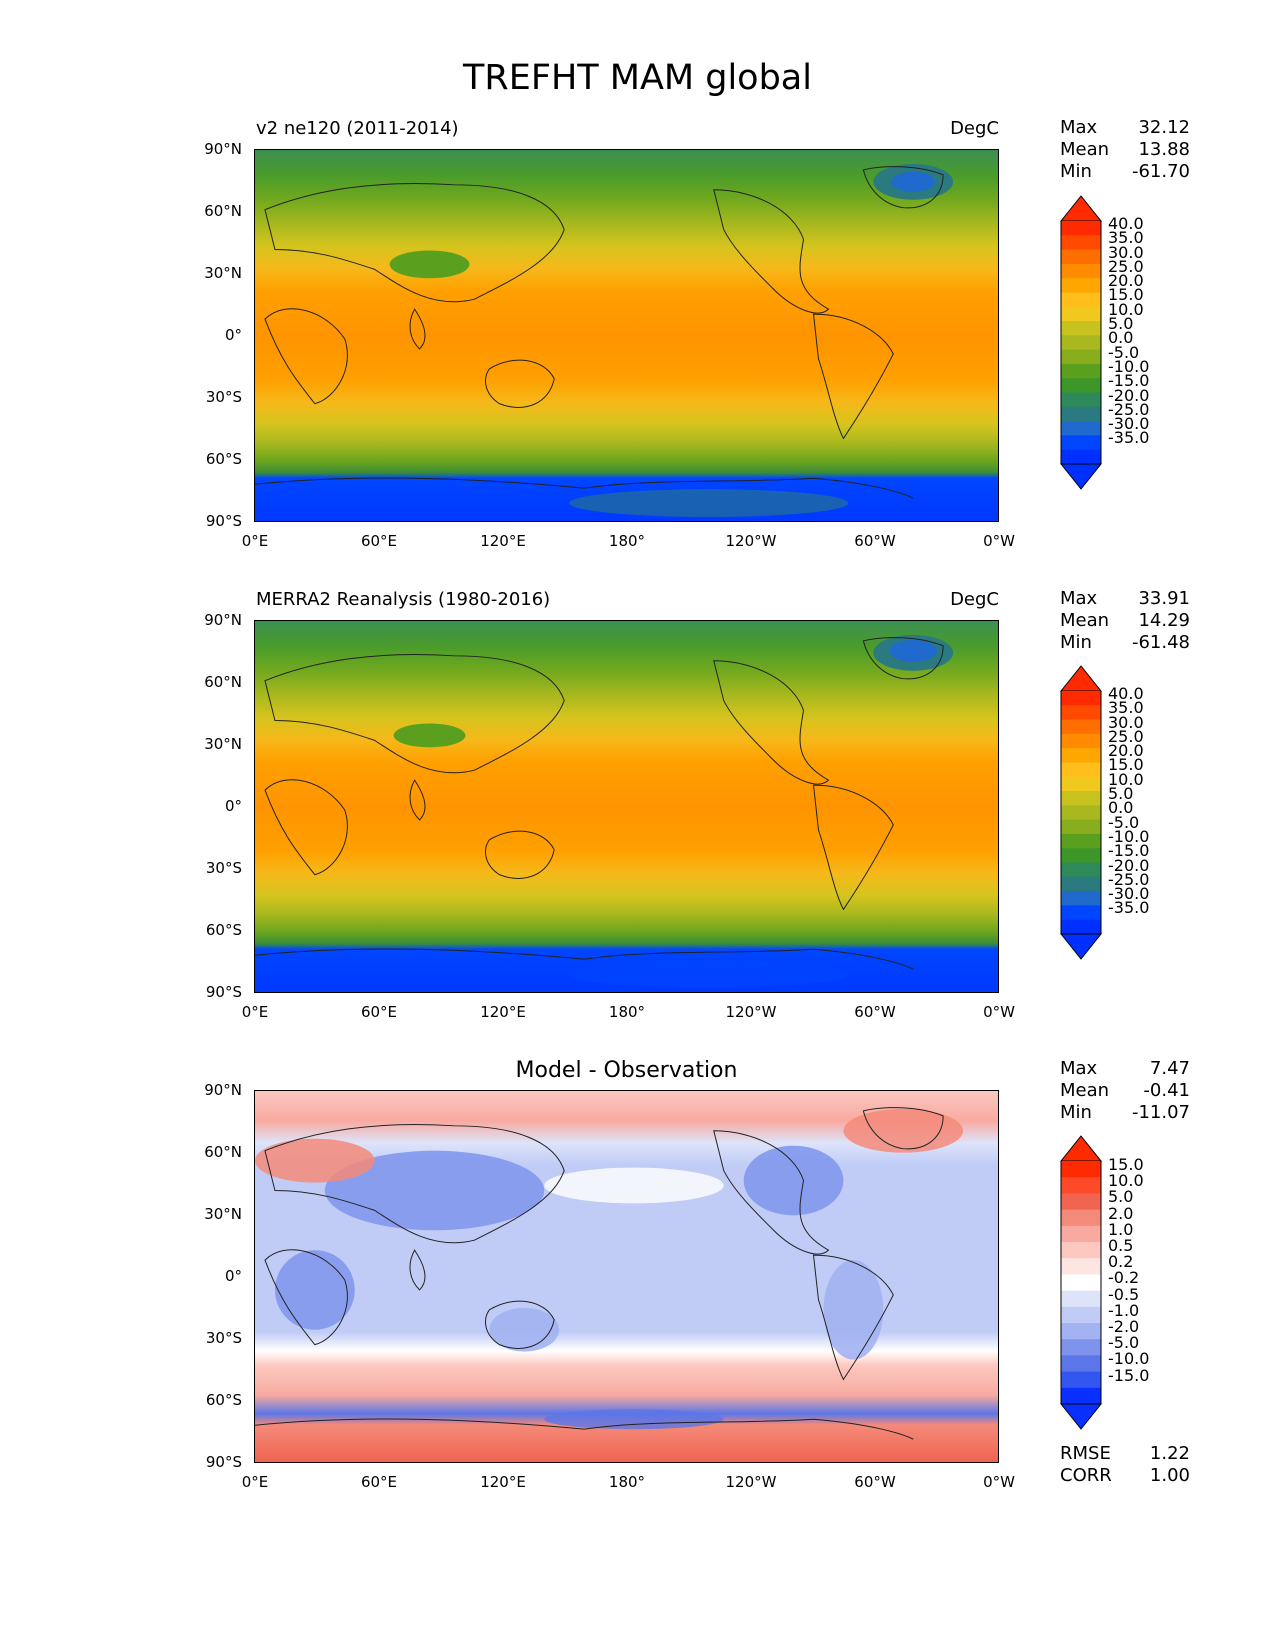 The image size is (1275, 1650). What do you see at coordinates (1079, 598) in the screenshot?
I see `stat-label: Max` at bounding box center [1079, 598].